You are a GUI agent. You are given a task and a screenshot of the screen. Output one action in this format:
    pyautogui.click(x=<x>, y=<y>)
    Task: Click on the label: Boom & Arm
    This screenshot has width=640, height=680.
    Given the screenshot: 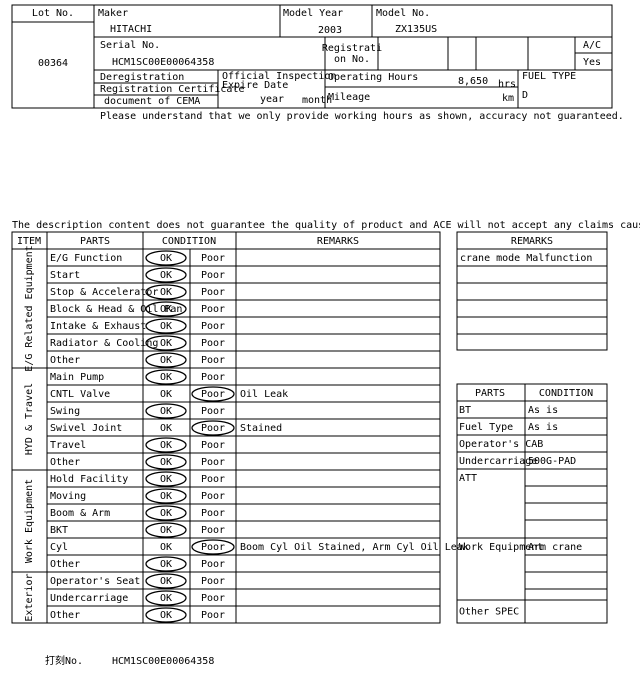 What is the action you would take?
    pyautogui.click(x=80, y=513)
    